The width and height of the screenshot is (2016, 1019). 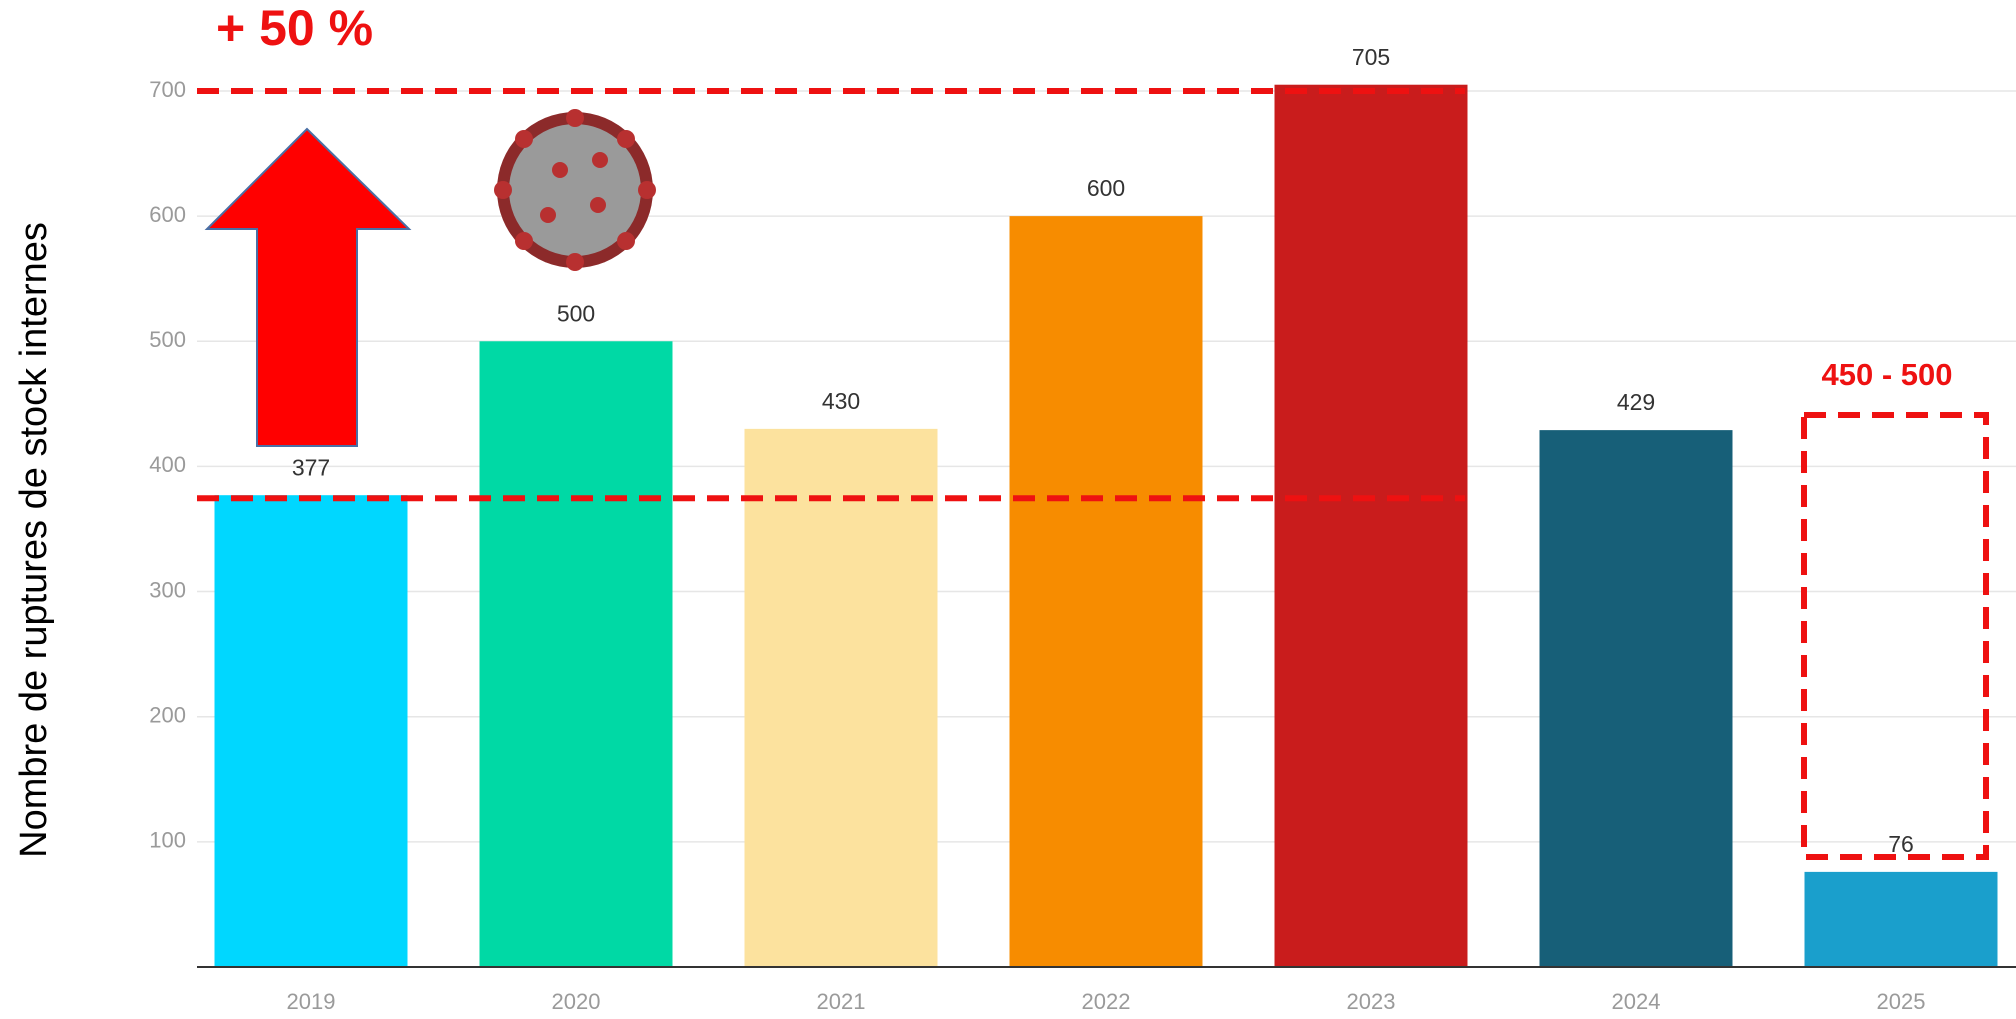 I want to click on value-label: 705, so click(x=1371, y=57).